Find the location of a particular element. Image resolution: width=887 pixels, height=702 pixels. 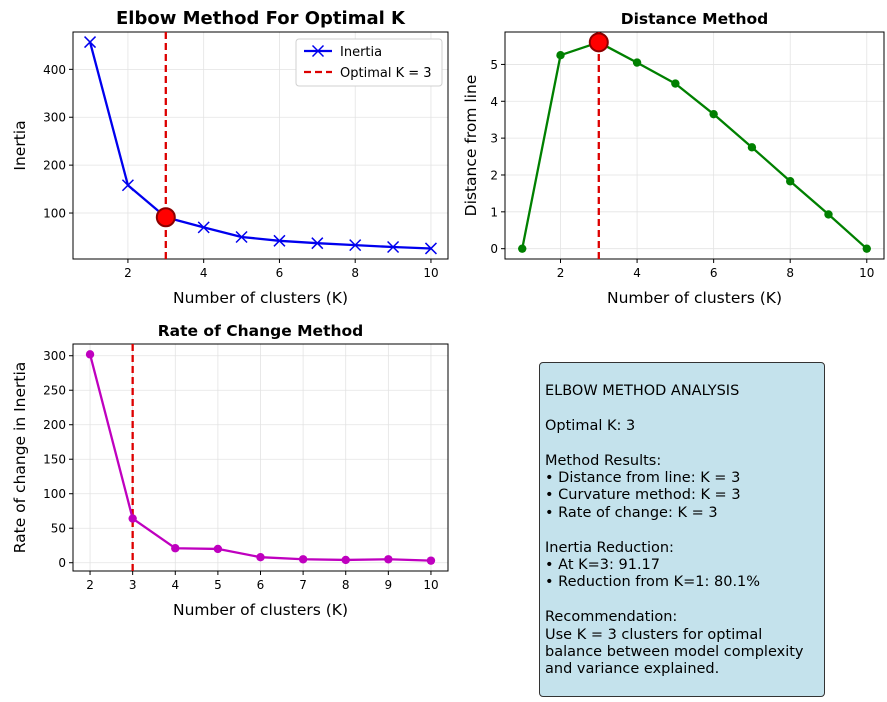

plot2-series-line is located at coordinates (694, 145).